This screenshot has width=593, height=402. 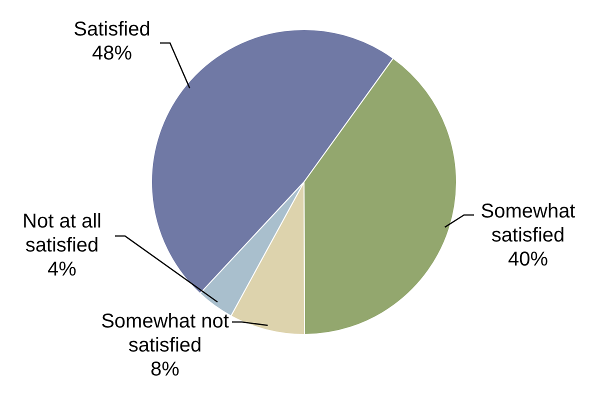 I want to click on slice-label: Somewhat satisfied, so click(x=528, y=223).